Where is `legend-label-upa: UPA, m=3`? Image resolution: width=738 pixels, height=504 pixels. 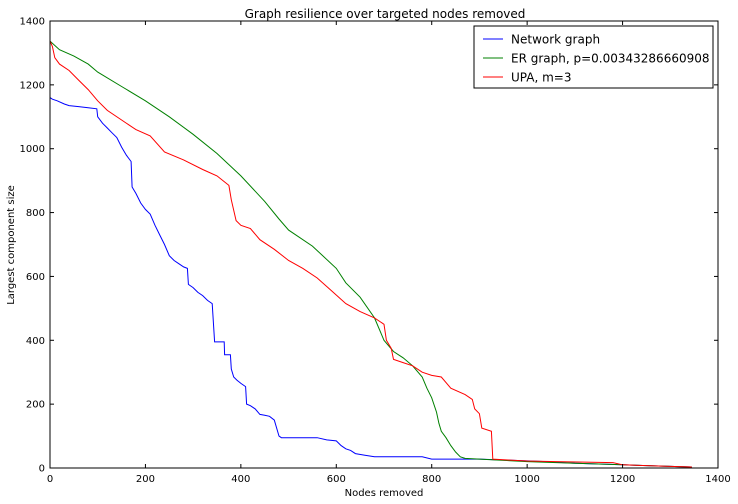
legend-label-upa: UPA, m=3 is located at coordinates (541, 78).